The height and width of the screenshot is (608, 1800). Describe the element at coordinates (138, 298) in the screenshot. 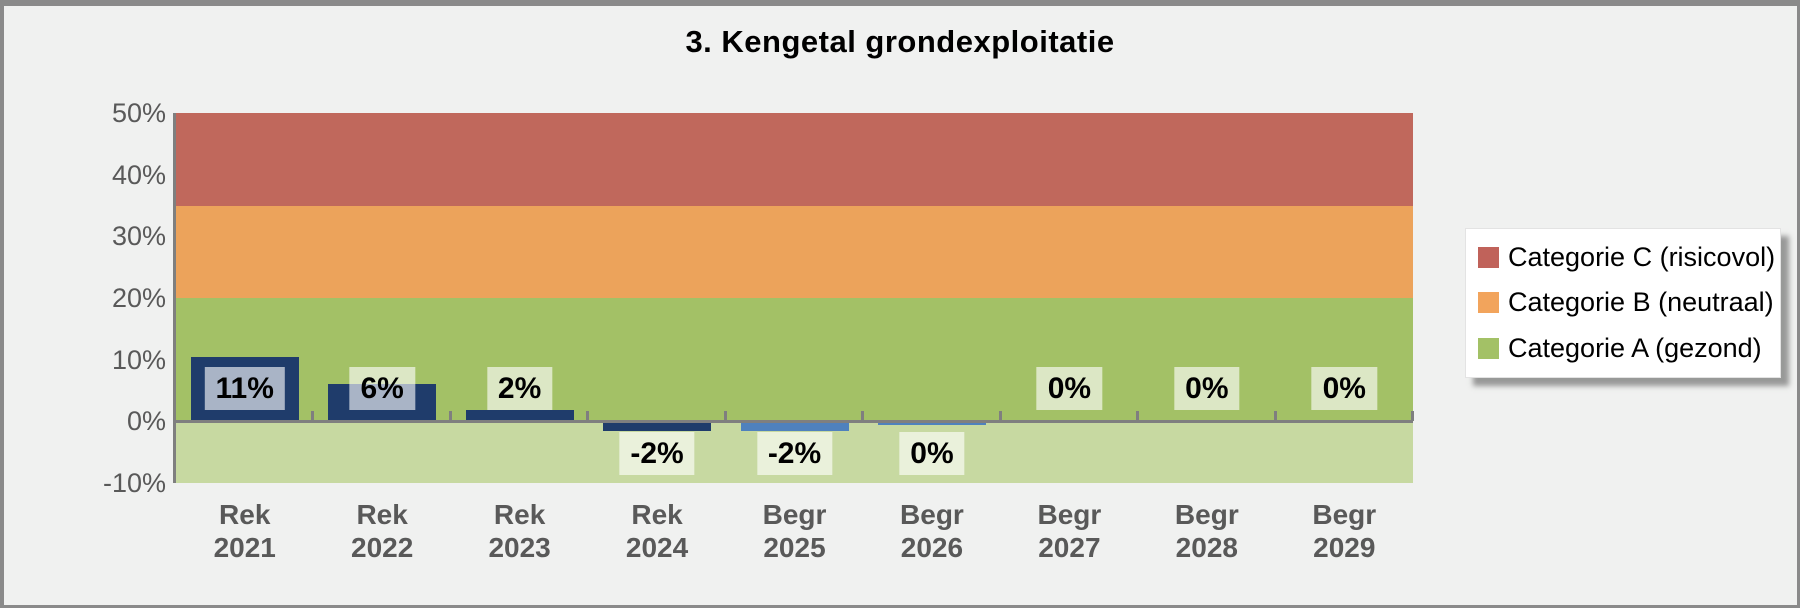

I see `y-axis-tick-label: 20%` at that location.